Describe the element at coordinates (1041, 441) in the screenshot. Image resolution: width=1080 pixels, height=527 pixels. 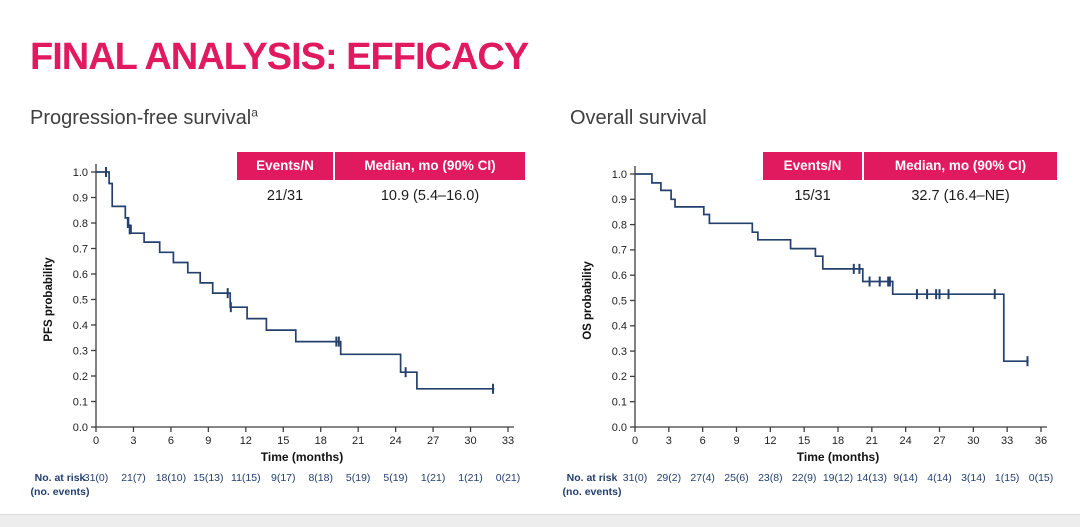
I see `svg-text: 36` at that location.